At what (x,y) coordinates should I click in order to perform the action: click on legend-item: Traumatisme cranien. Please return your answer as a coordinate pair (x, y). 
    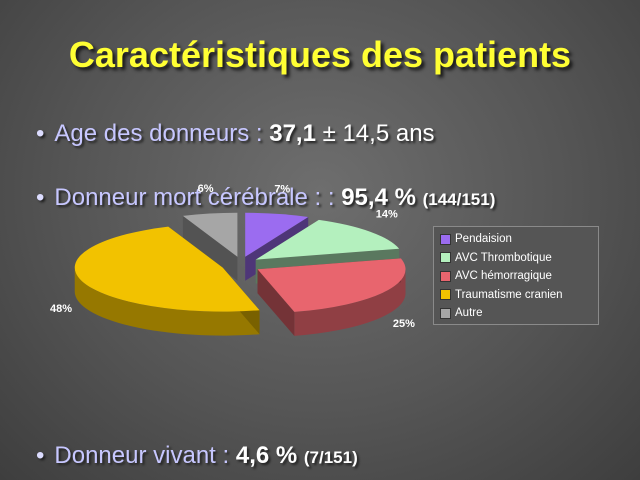
    Looking at the image, I should click on (519, 295).